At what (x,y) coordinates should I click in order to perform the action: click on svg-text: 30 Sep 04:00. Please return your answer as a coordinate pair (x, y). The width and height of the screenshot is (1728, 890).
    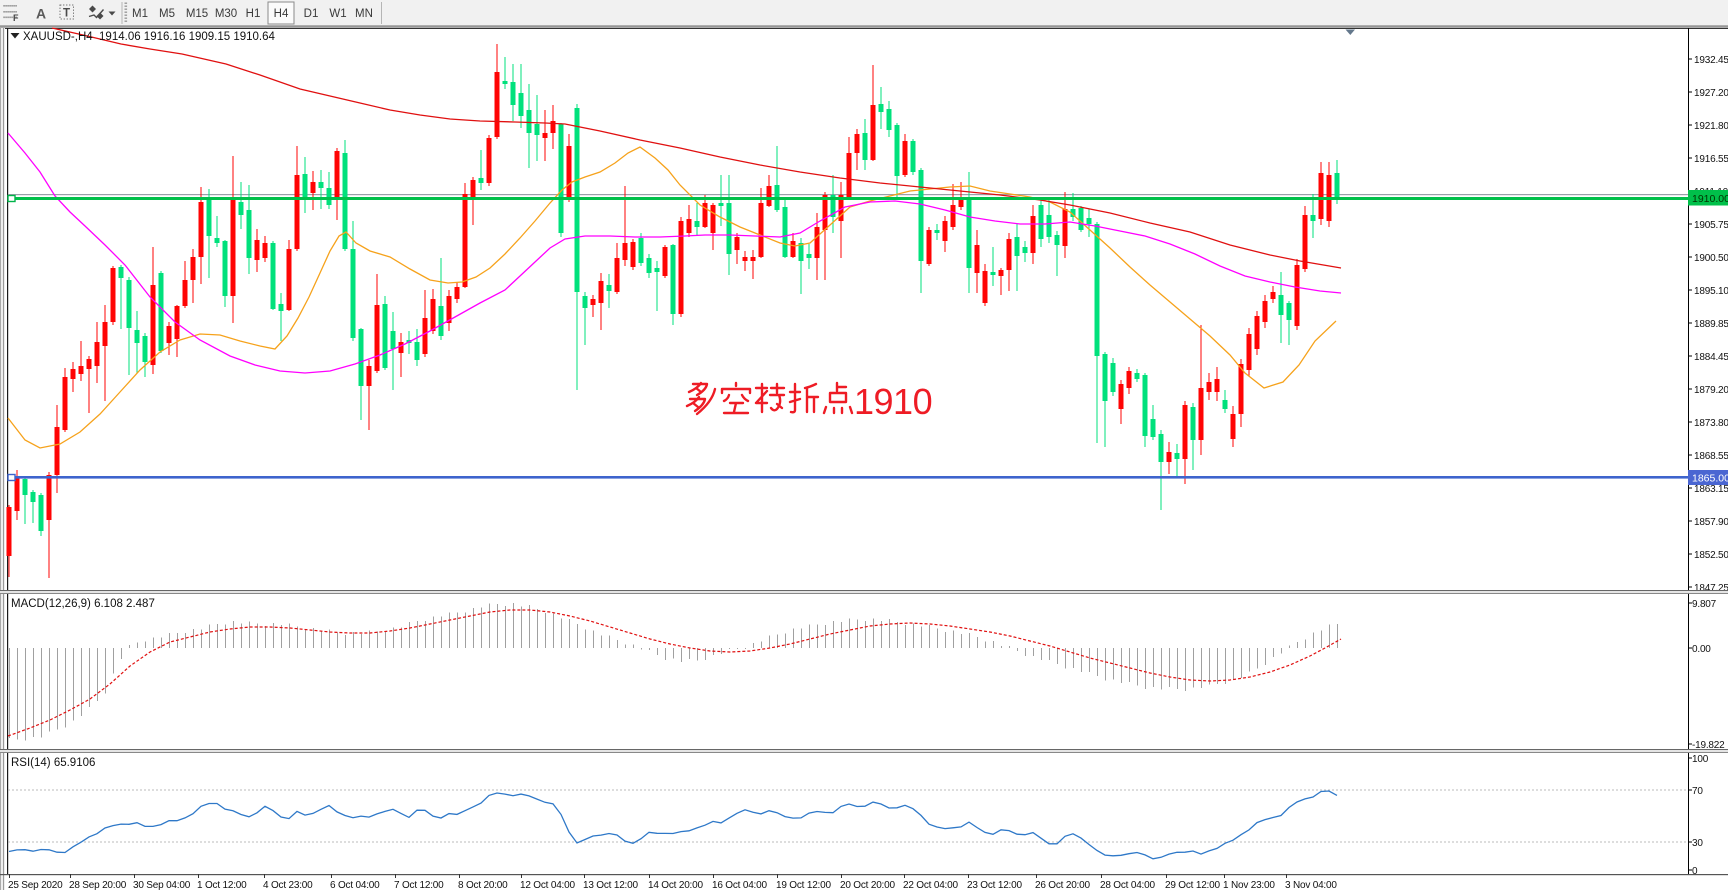
    Looking at the image, I should click on (162, 885).